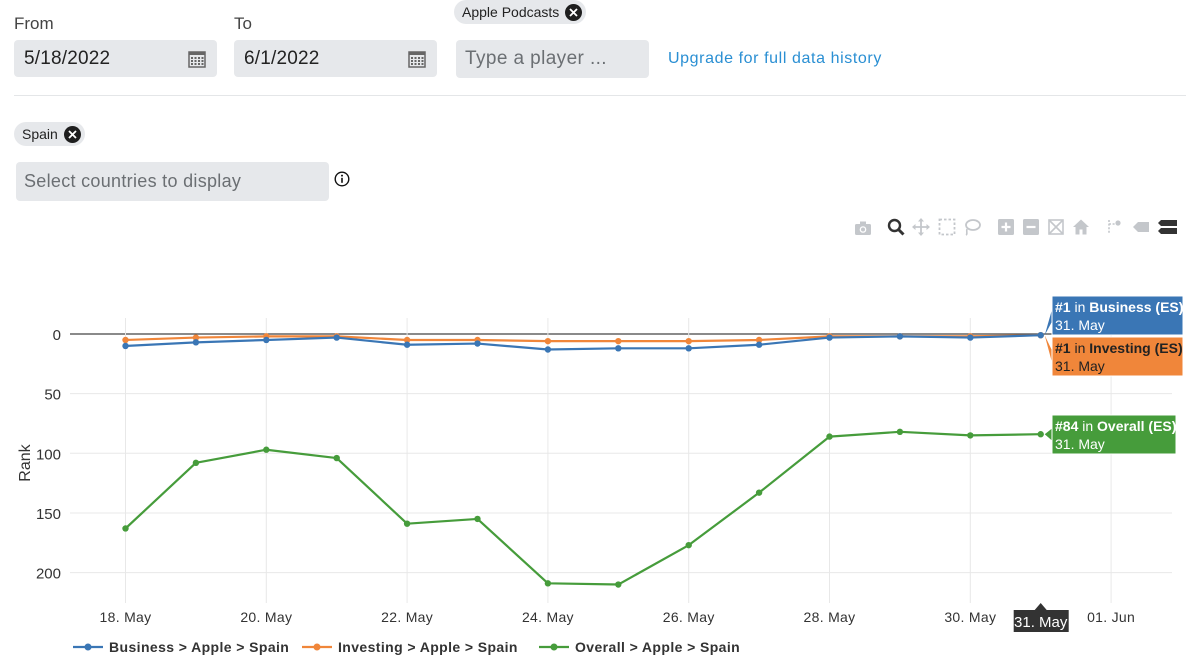 This screenshot has height=661, width=1200. Describe the element at coordinates (1031, 227) in the screenshot. I see `zoom-out-icon` at that location.